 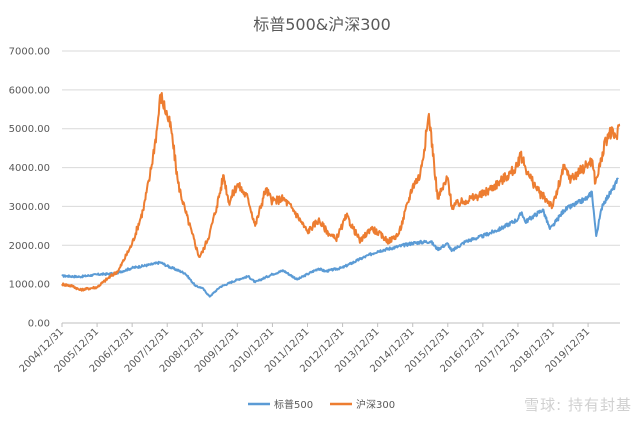 I want to click on legend-label: 标普500, so click(x=293, y=404).